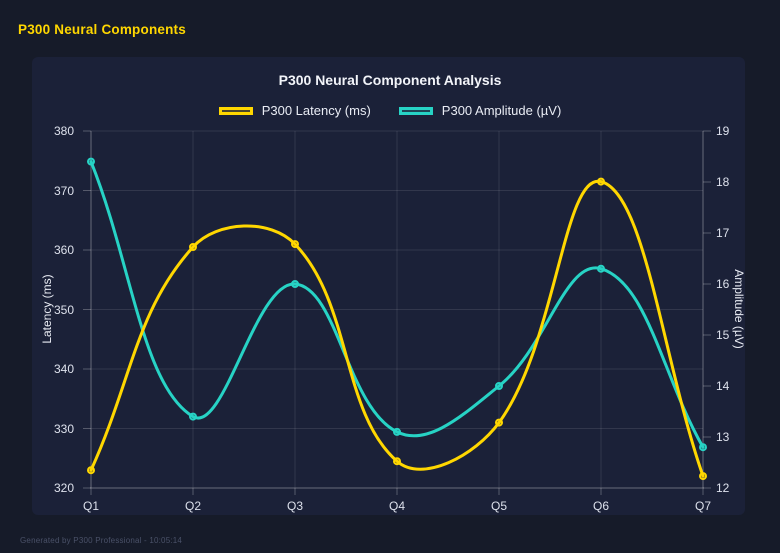 This screenshot has width=780, height=553. What do you see at coordinates (63, 190) in the screenshot?
I see `left-tick-label: 370` at bounding box center [63, 190].